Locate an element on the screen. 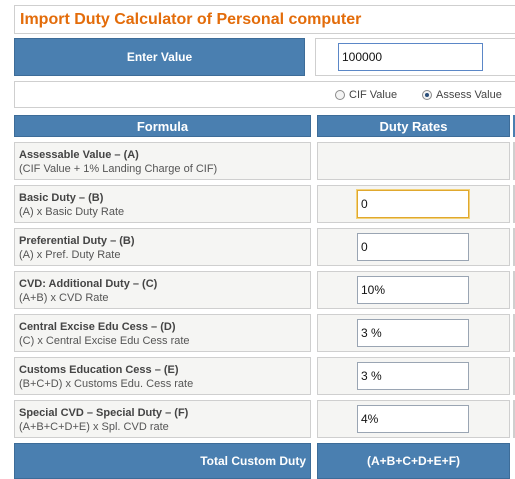 The image size is (515, 479). cif-value-radio is located at coordinates (340, 95).